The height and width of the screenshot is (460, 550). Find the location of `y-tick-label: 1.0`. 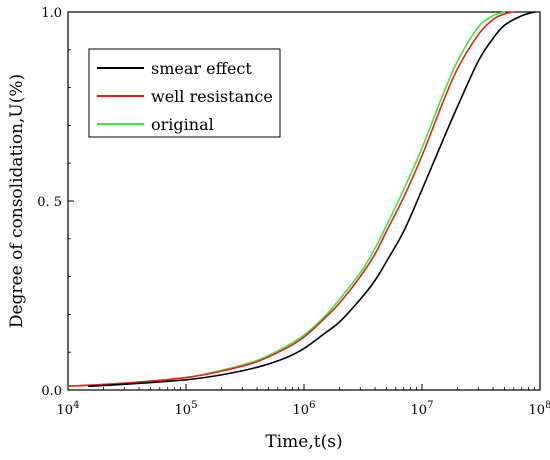

y-tick-label: 1.0 is located at coordinates (51, 13).